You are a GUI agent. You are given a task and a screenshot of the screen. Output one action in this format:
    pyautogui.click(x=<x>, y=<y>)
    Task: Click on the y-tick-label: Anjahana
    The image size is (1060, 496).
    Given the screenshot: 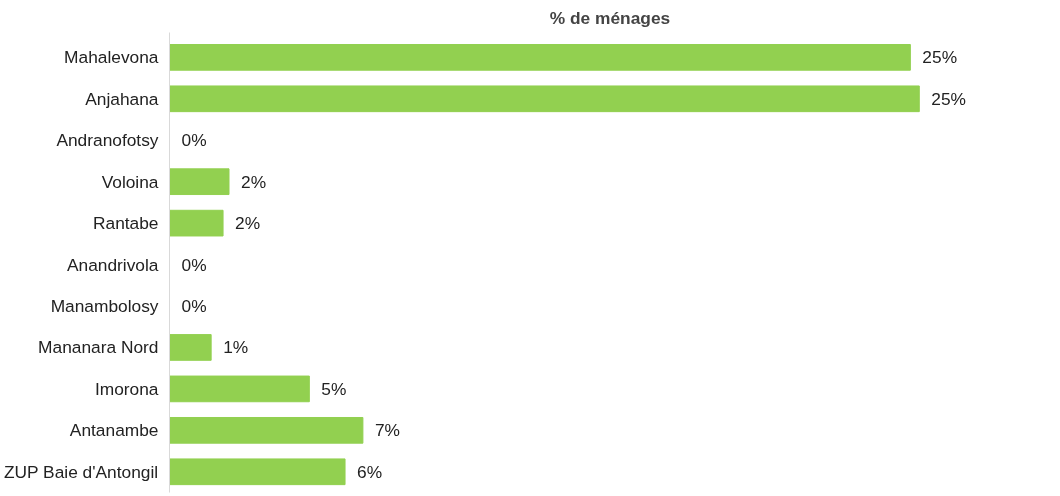 What is the action you would take?
    pyautogui.click(x=122, y=98)
    